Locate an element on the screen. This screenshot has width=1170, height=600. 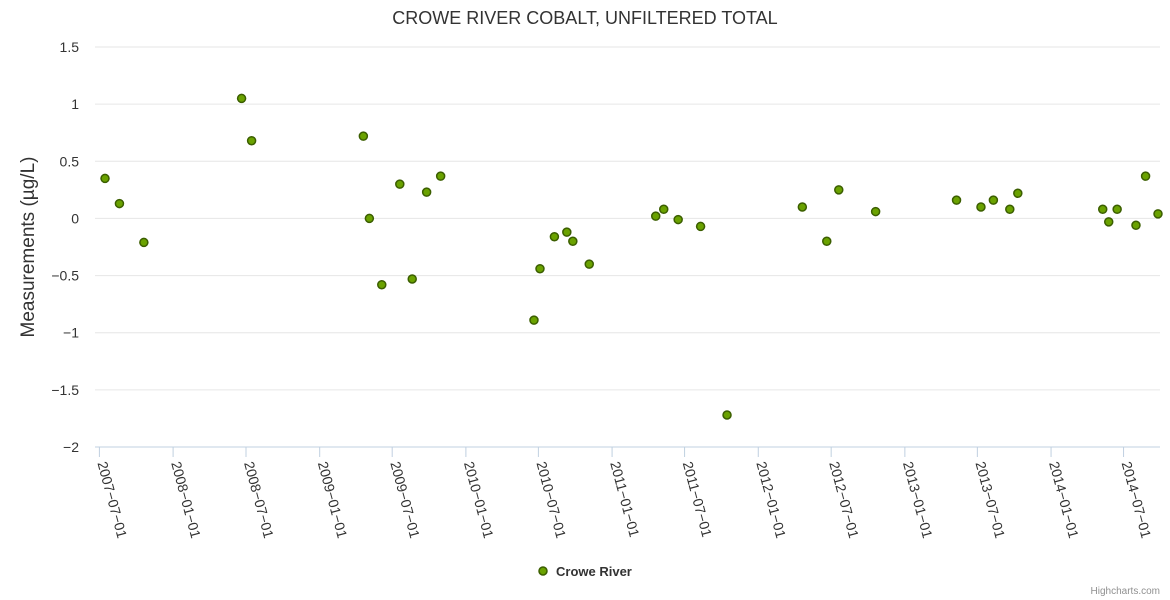
legend-item-crowe-river: Crowe River is located at coordinates (585, 571).